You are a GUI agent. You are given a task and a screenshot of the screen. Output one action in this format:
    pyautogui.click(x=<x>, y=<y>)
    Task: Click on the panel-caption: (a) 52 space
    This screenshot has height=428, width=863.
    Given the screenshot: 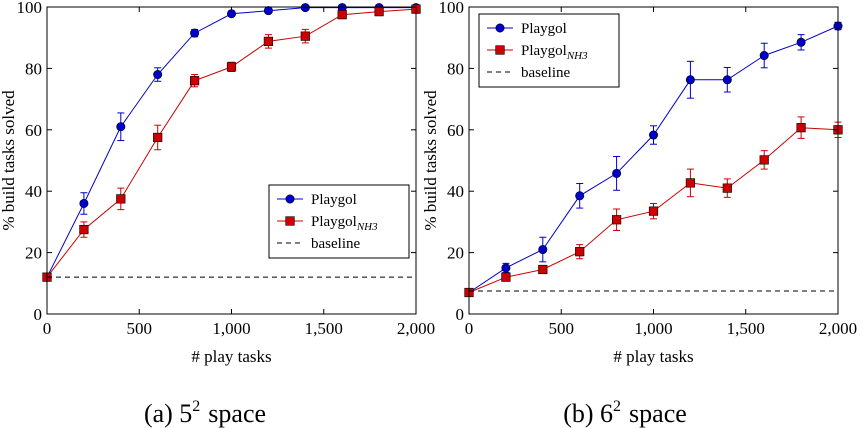 What is the action you would take?
    pyautogui.click(x=205, y=413)
    